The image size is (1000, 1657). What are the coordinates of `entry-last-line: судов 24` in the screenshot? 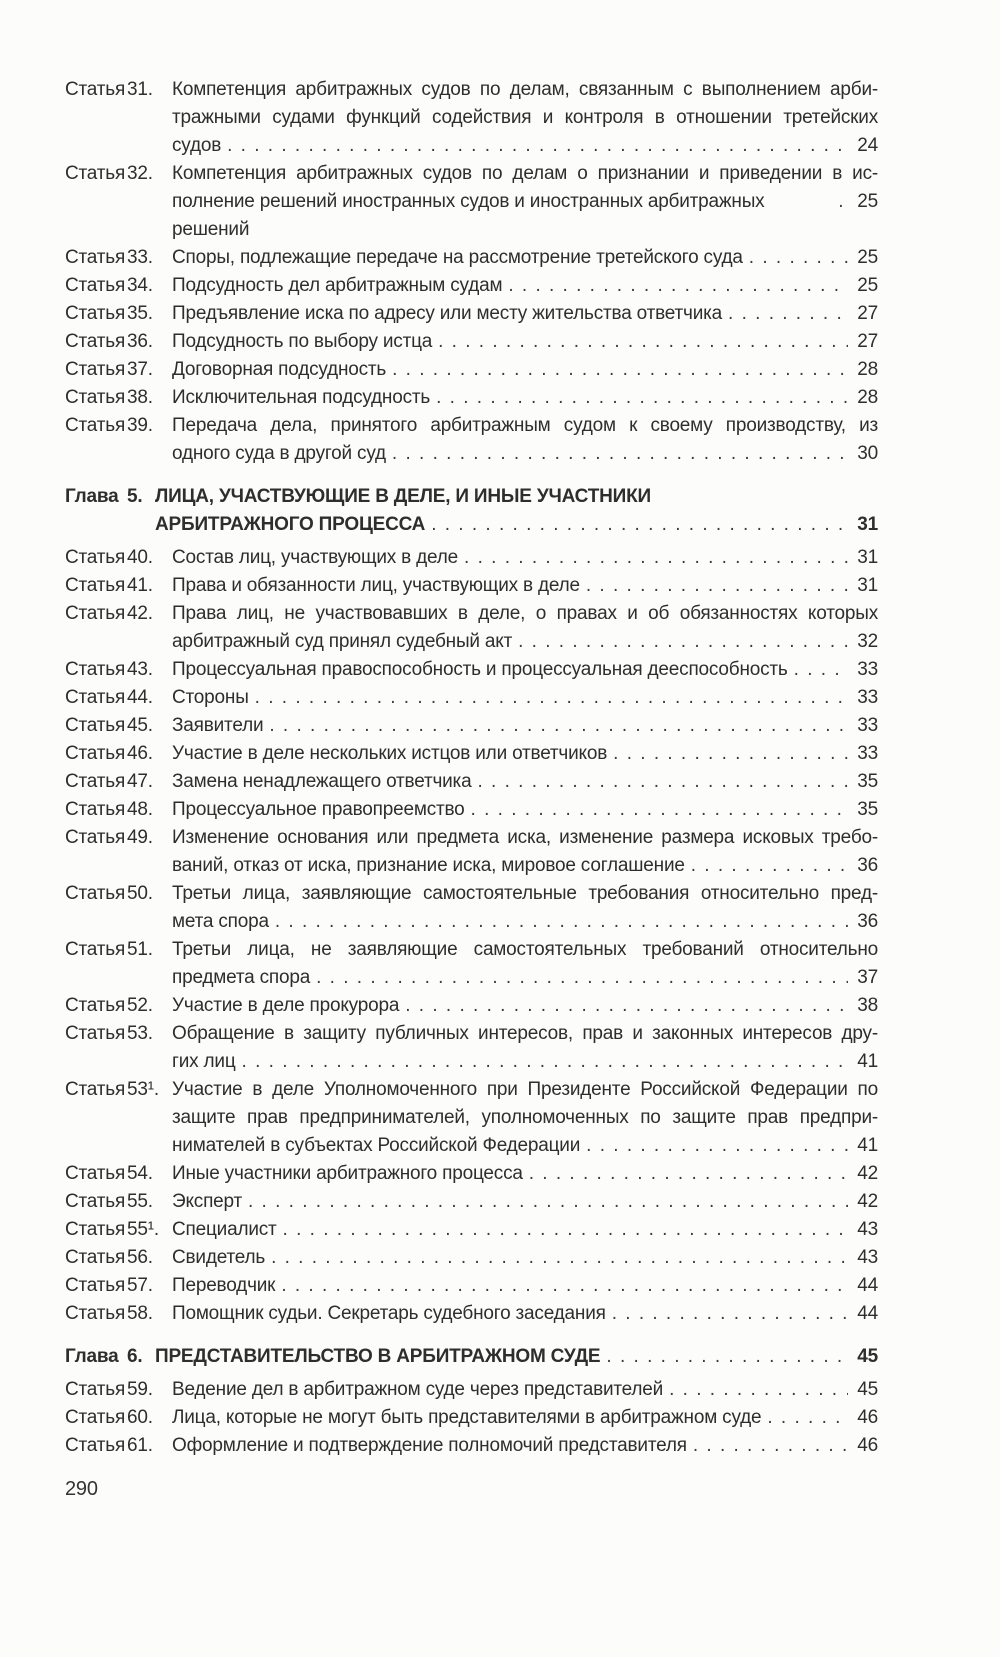 It's located at (525, 146).